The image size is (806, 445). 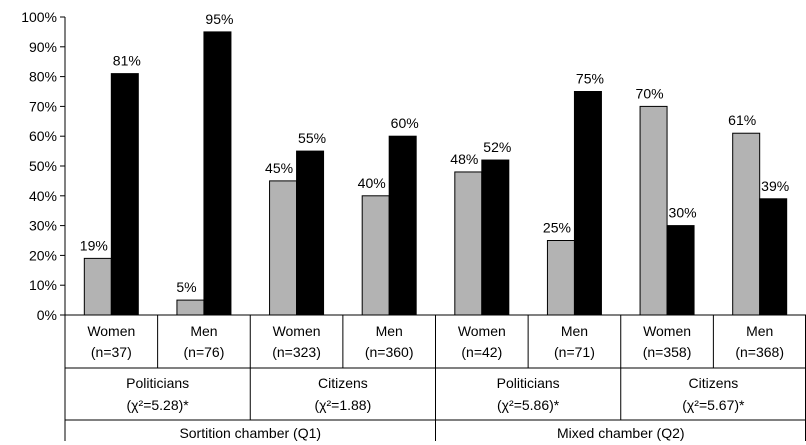 What do you see at coordinates (47, 315) in the screenshot?
I see `y-tick-label: 0%` at bounding box center [47, 315].